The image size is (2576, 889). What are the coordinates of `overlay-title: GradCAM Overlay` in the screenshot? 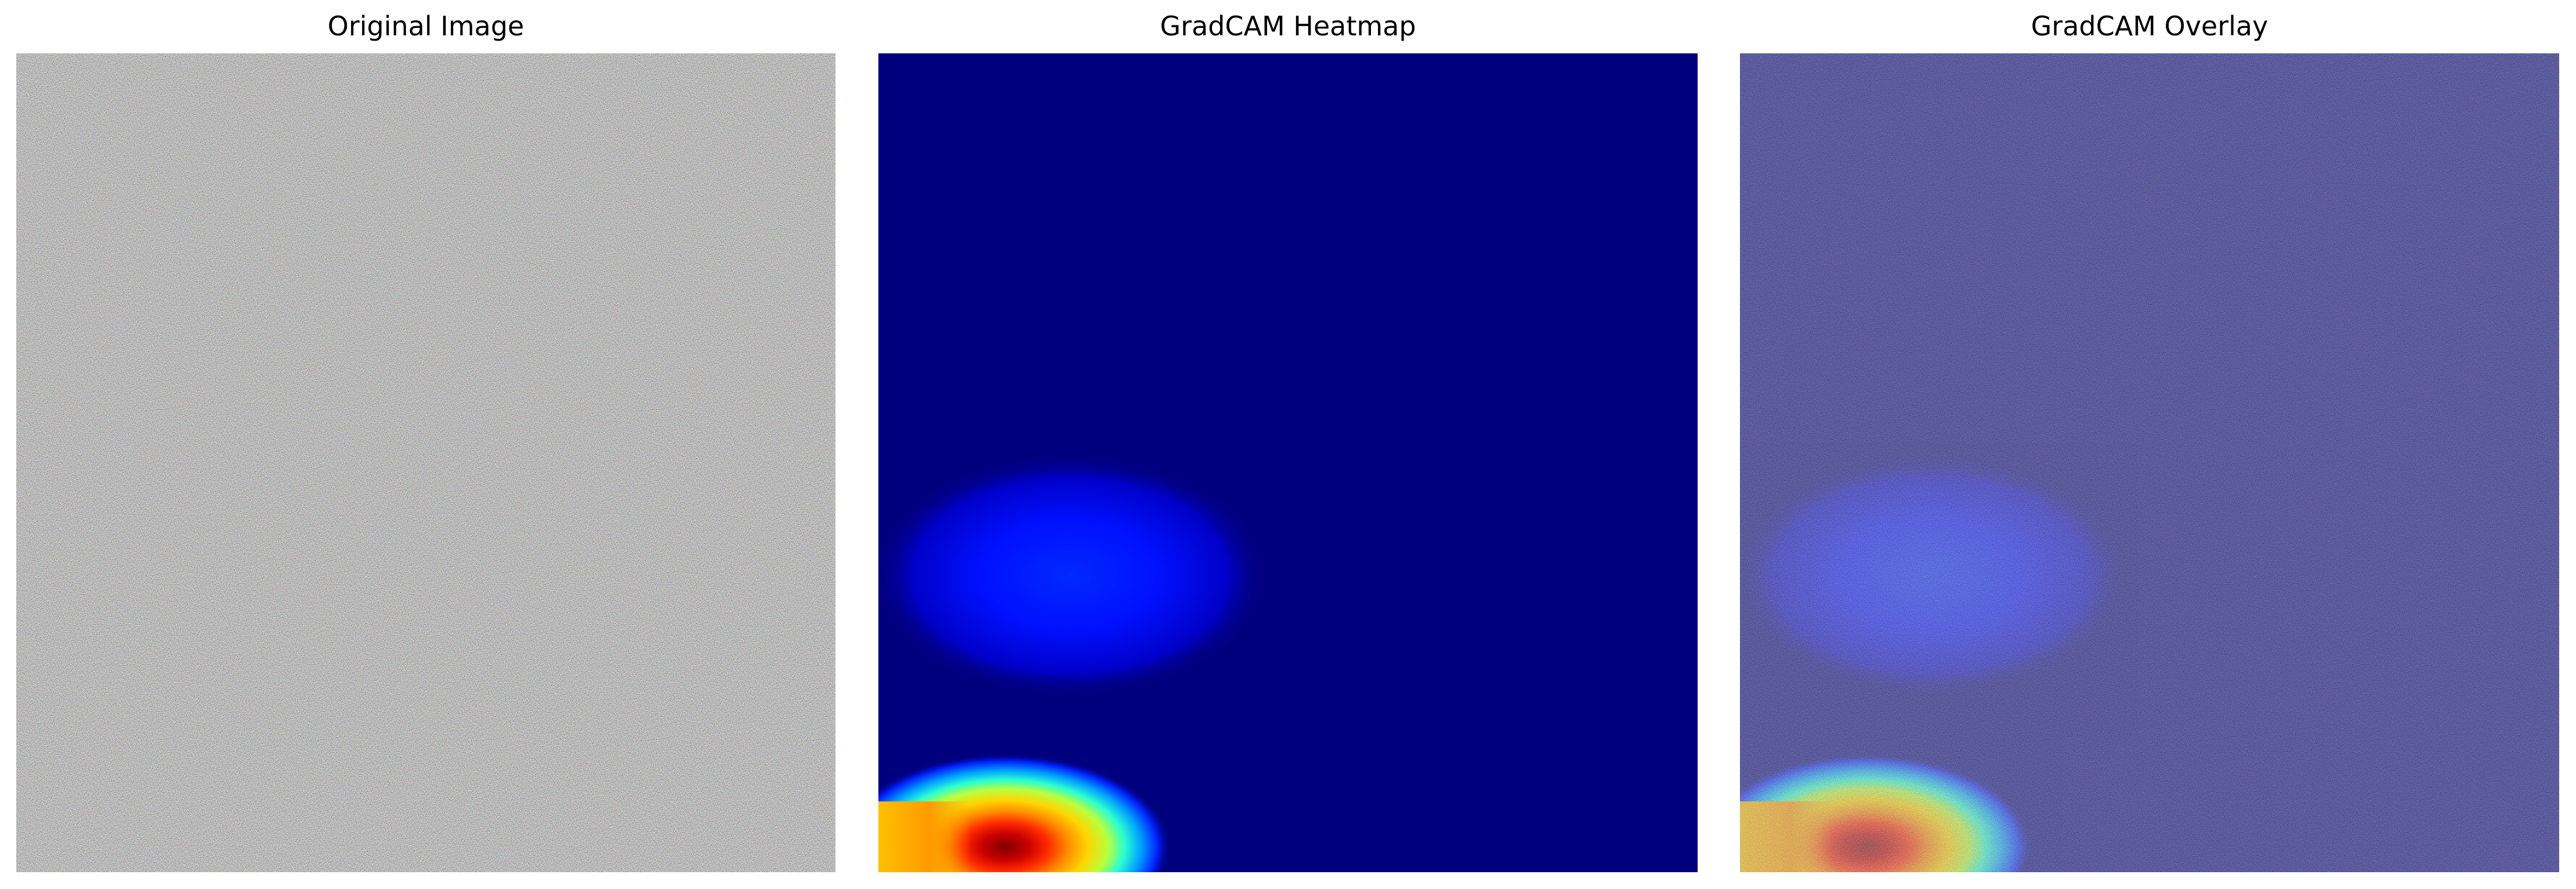 It's located at (2150, 26).